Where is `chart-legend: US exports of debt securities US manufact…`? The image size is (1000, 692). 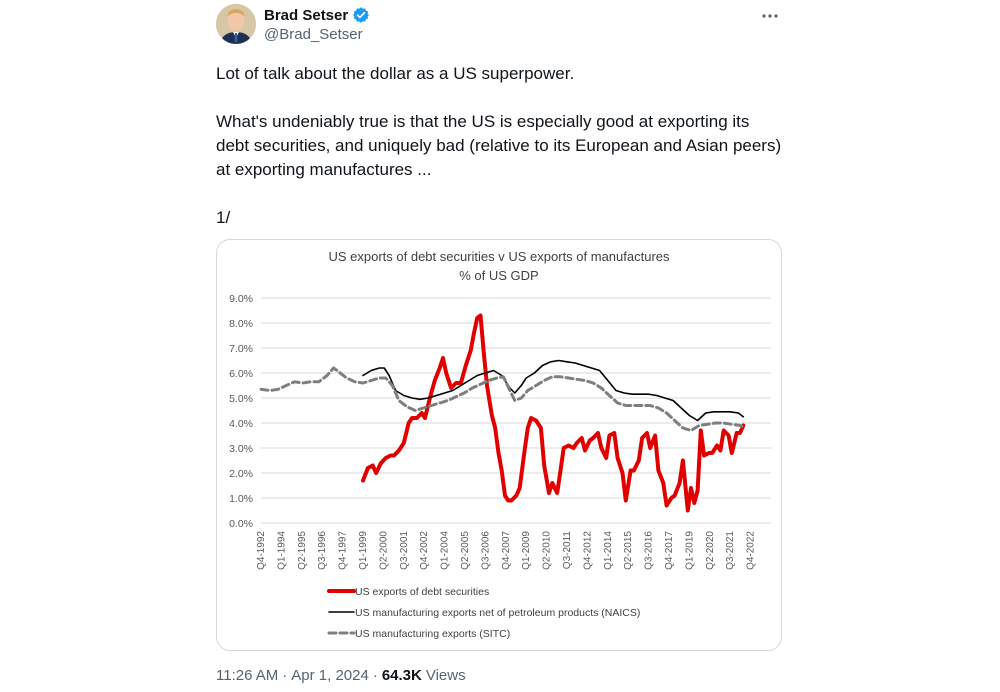
chart-legend: US exports of debt securities US manufact… is located at coordinates (483, 613).